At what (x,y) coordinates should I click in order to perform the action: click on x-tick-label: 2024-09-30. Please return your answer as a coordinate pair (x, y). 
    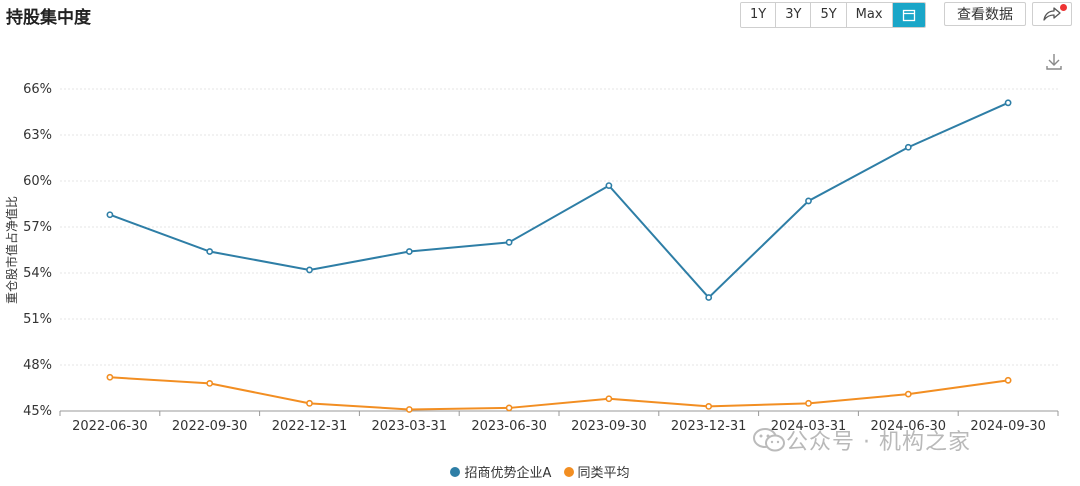
    Looking at the image, I should click on (1008, 426).